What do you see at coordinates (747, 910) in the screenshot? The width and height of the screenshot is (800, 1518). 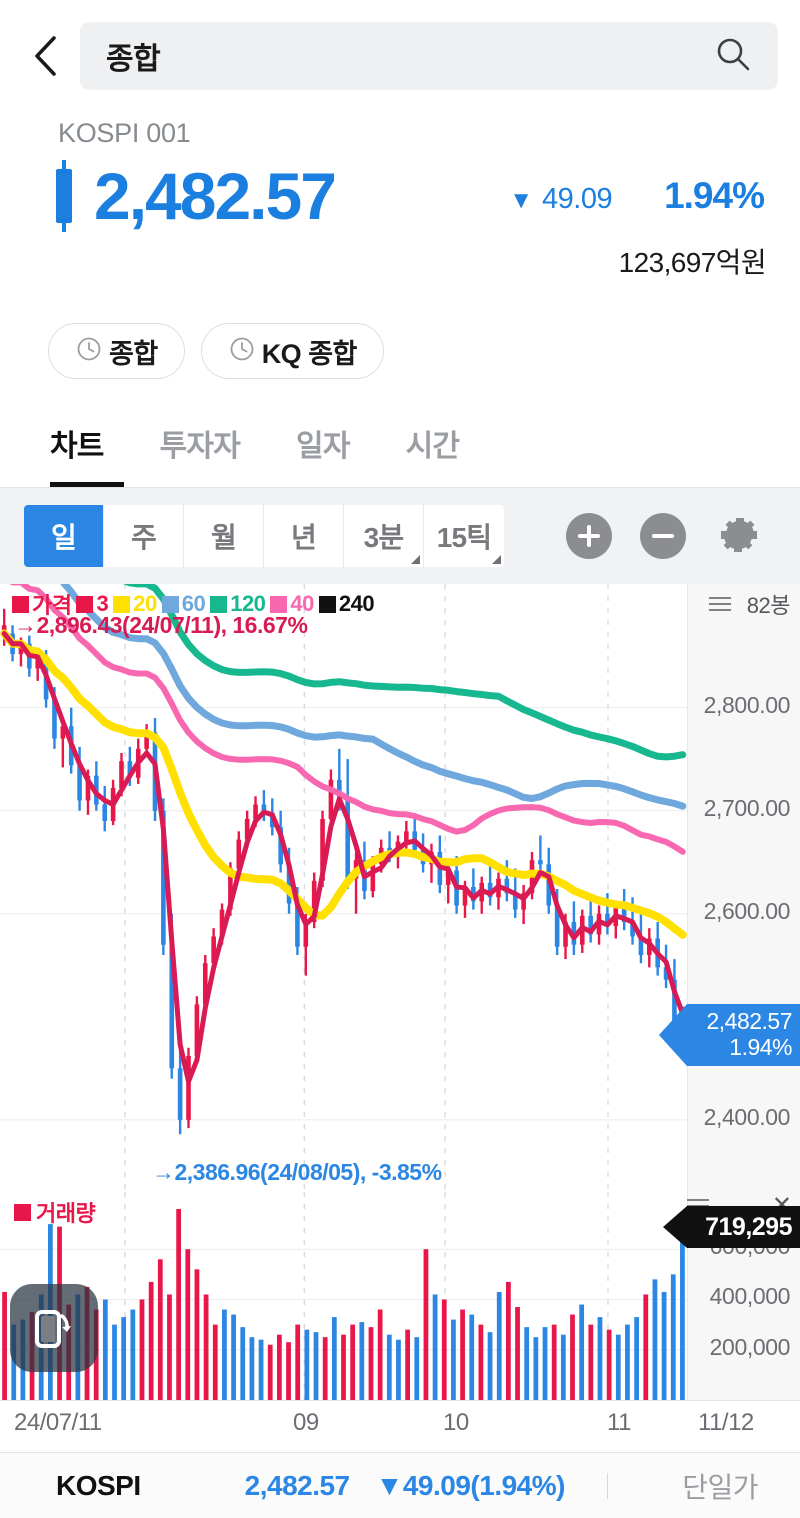 I see `price-tick-2600: 2,600.00` at bounding box center [747, 910].